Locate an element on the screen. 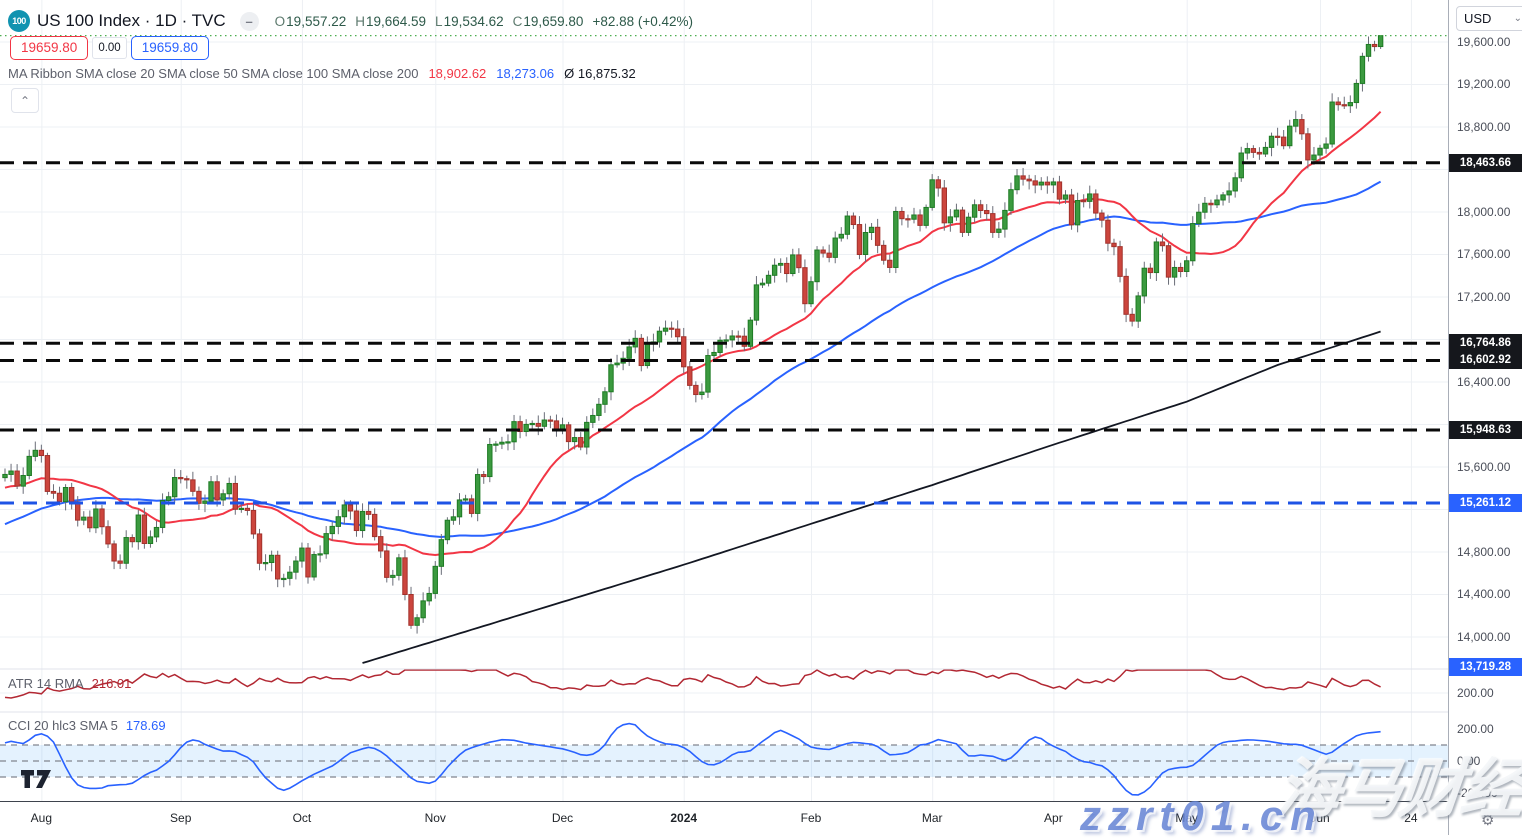  high-value: 19,664.59 is located at coordinates (396, 21).